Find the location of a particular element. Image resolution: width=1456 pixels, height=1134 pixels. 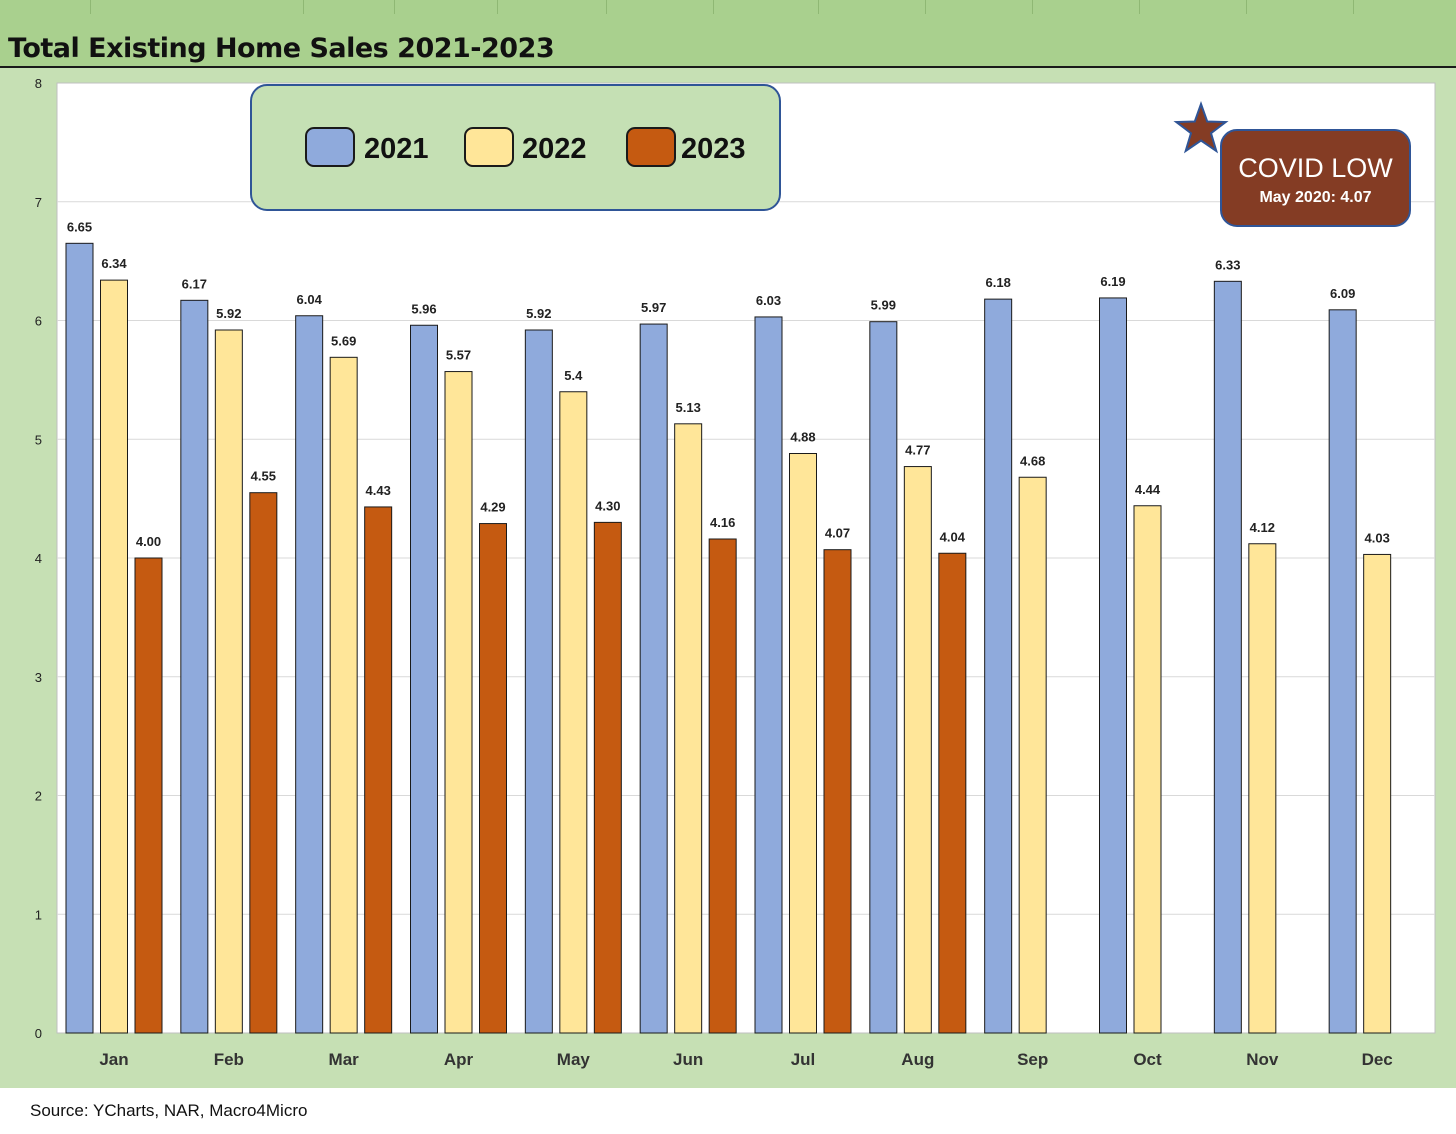

title-bar: Total Existing Home Sales 2021-2023 is located at coordinates (728, 34).